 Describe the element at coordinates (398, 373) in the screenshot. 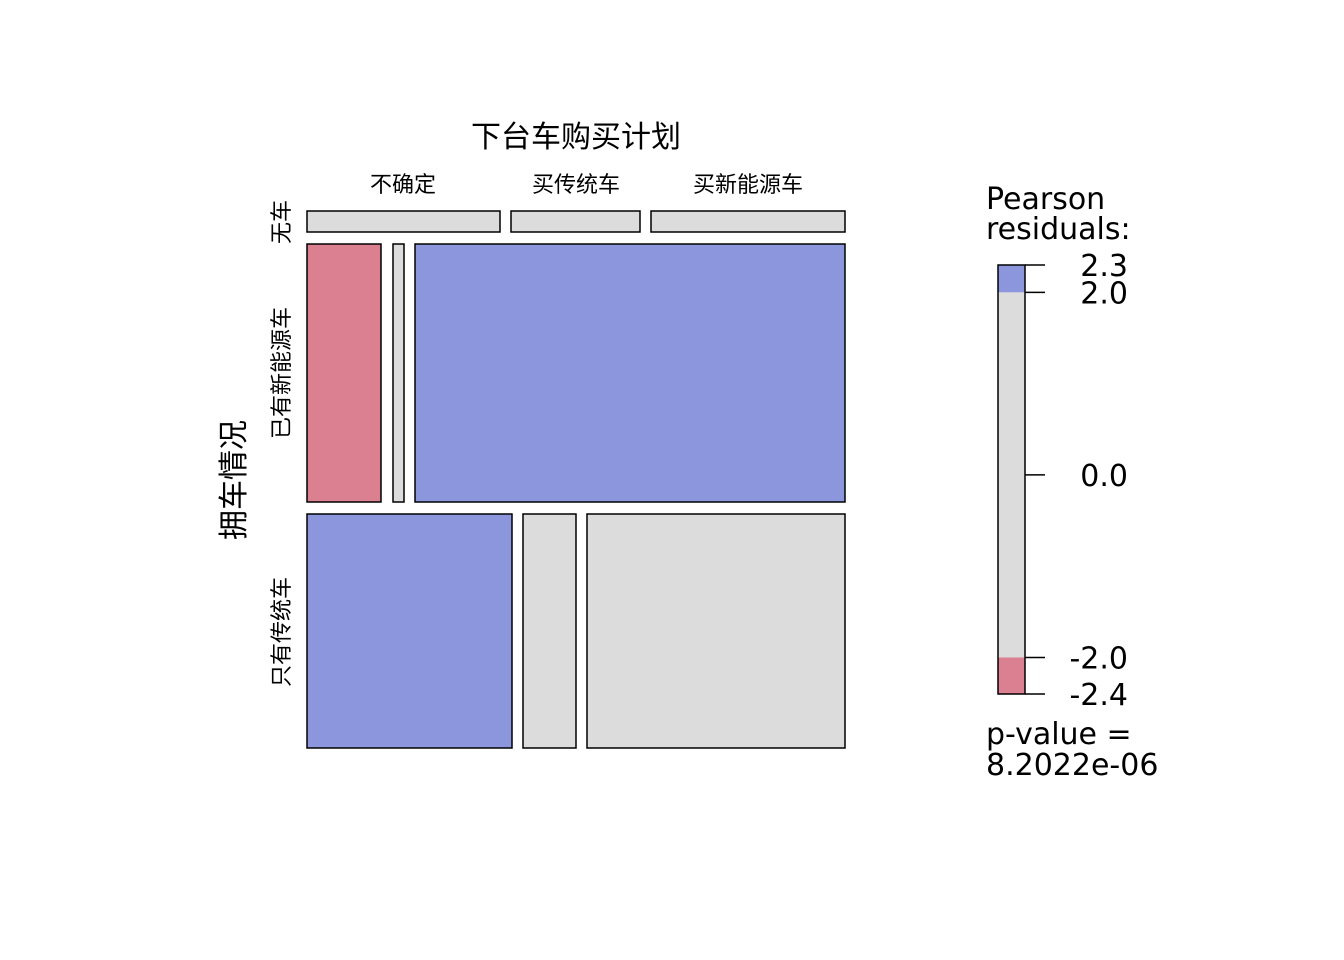

I see `tile-has-ev-traditional` at that location.